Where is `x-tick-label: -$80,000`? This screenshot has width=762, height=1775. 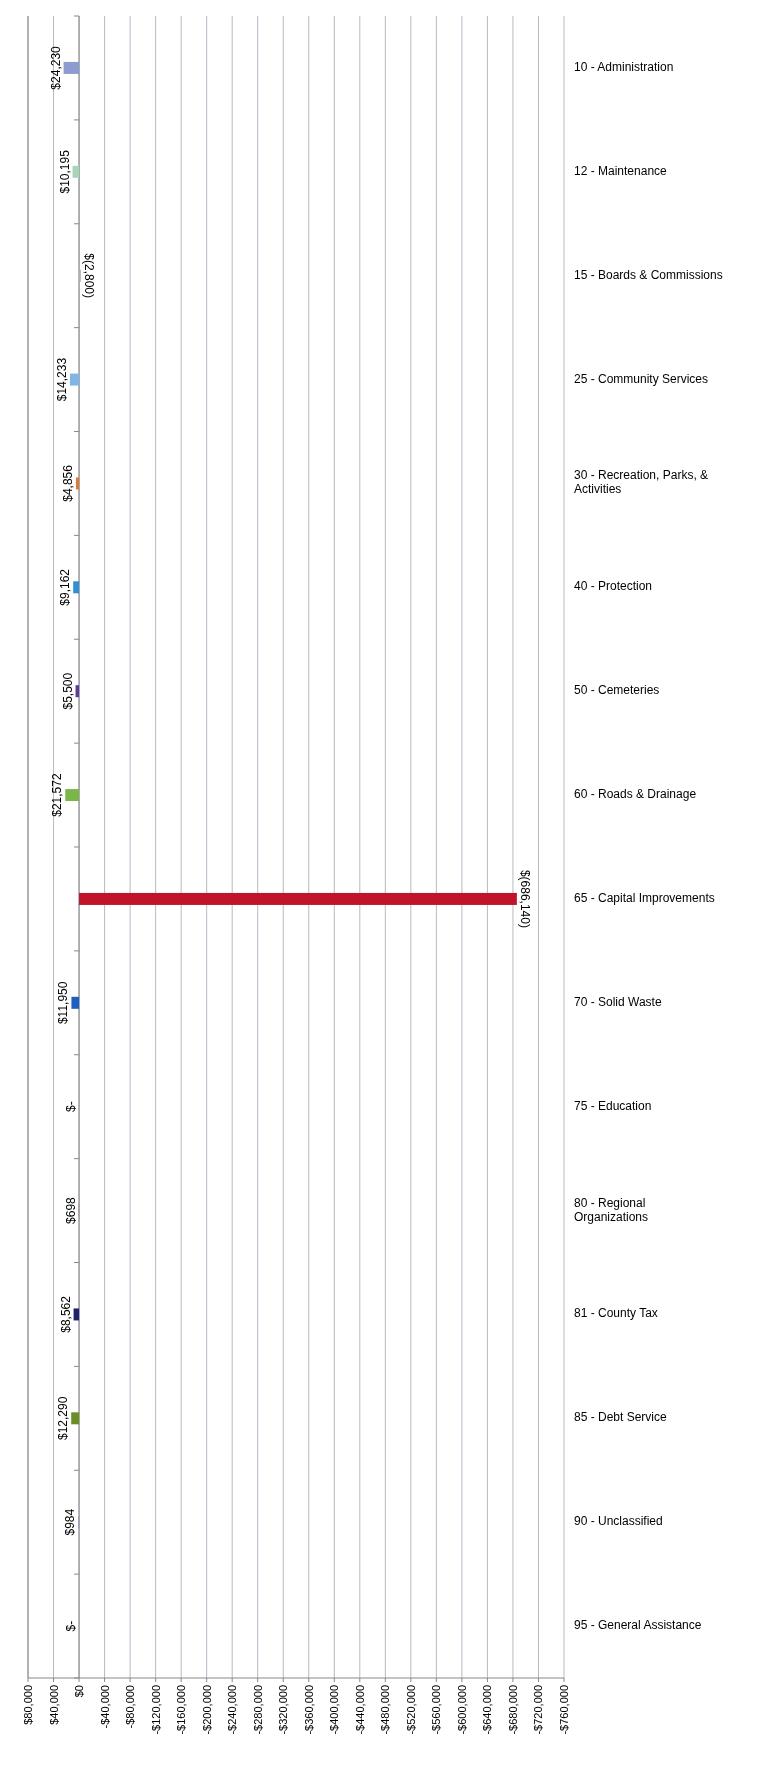 x-tick-label: -$80,000 is located at coordinates (130, 1707).